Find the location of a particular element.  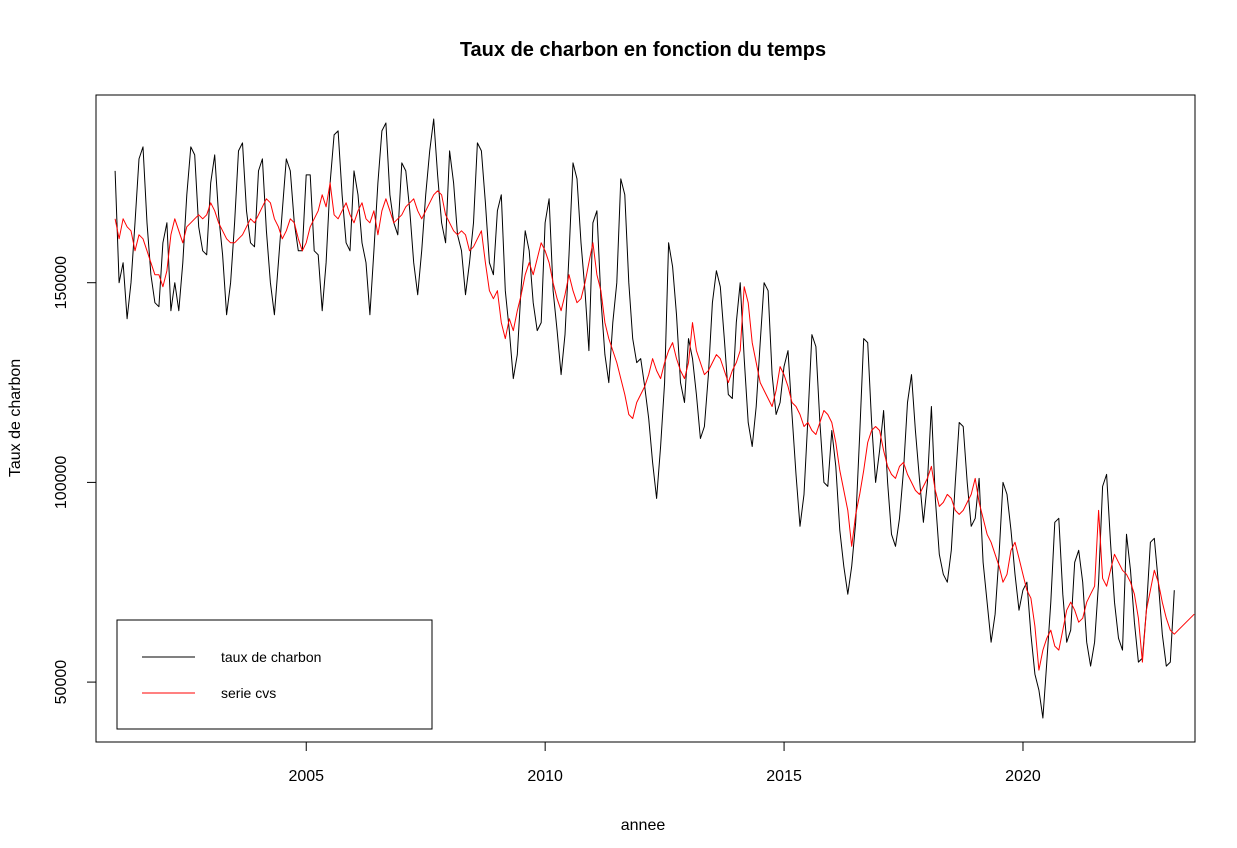

legend-box is located at coordinates (274, 674).